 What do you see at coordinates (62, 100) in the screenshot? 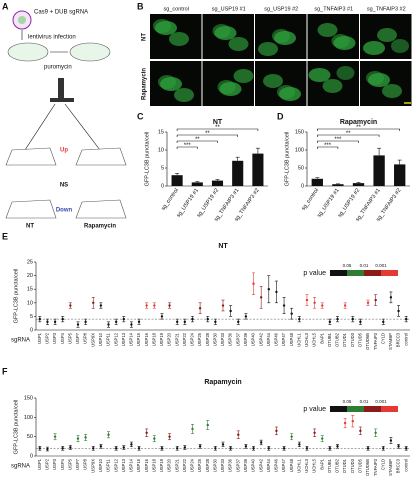
I see `microscope-base` at bounding box center [62, 100].